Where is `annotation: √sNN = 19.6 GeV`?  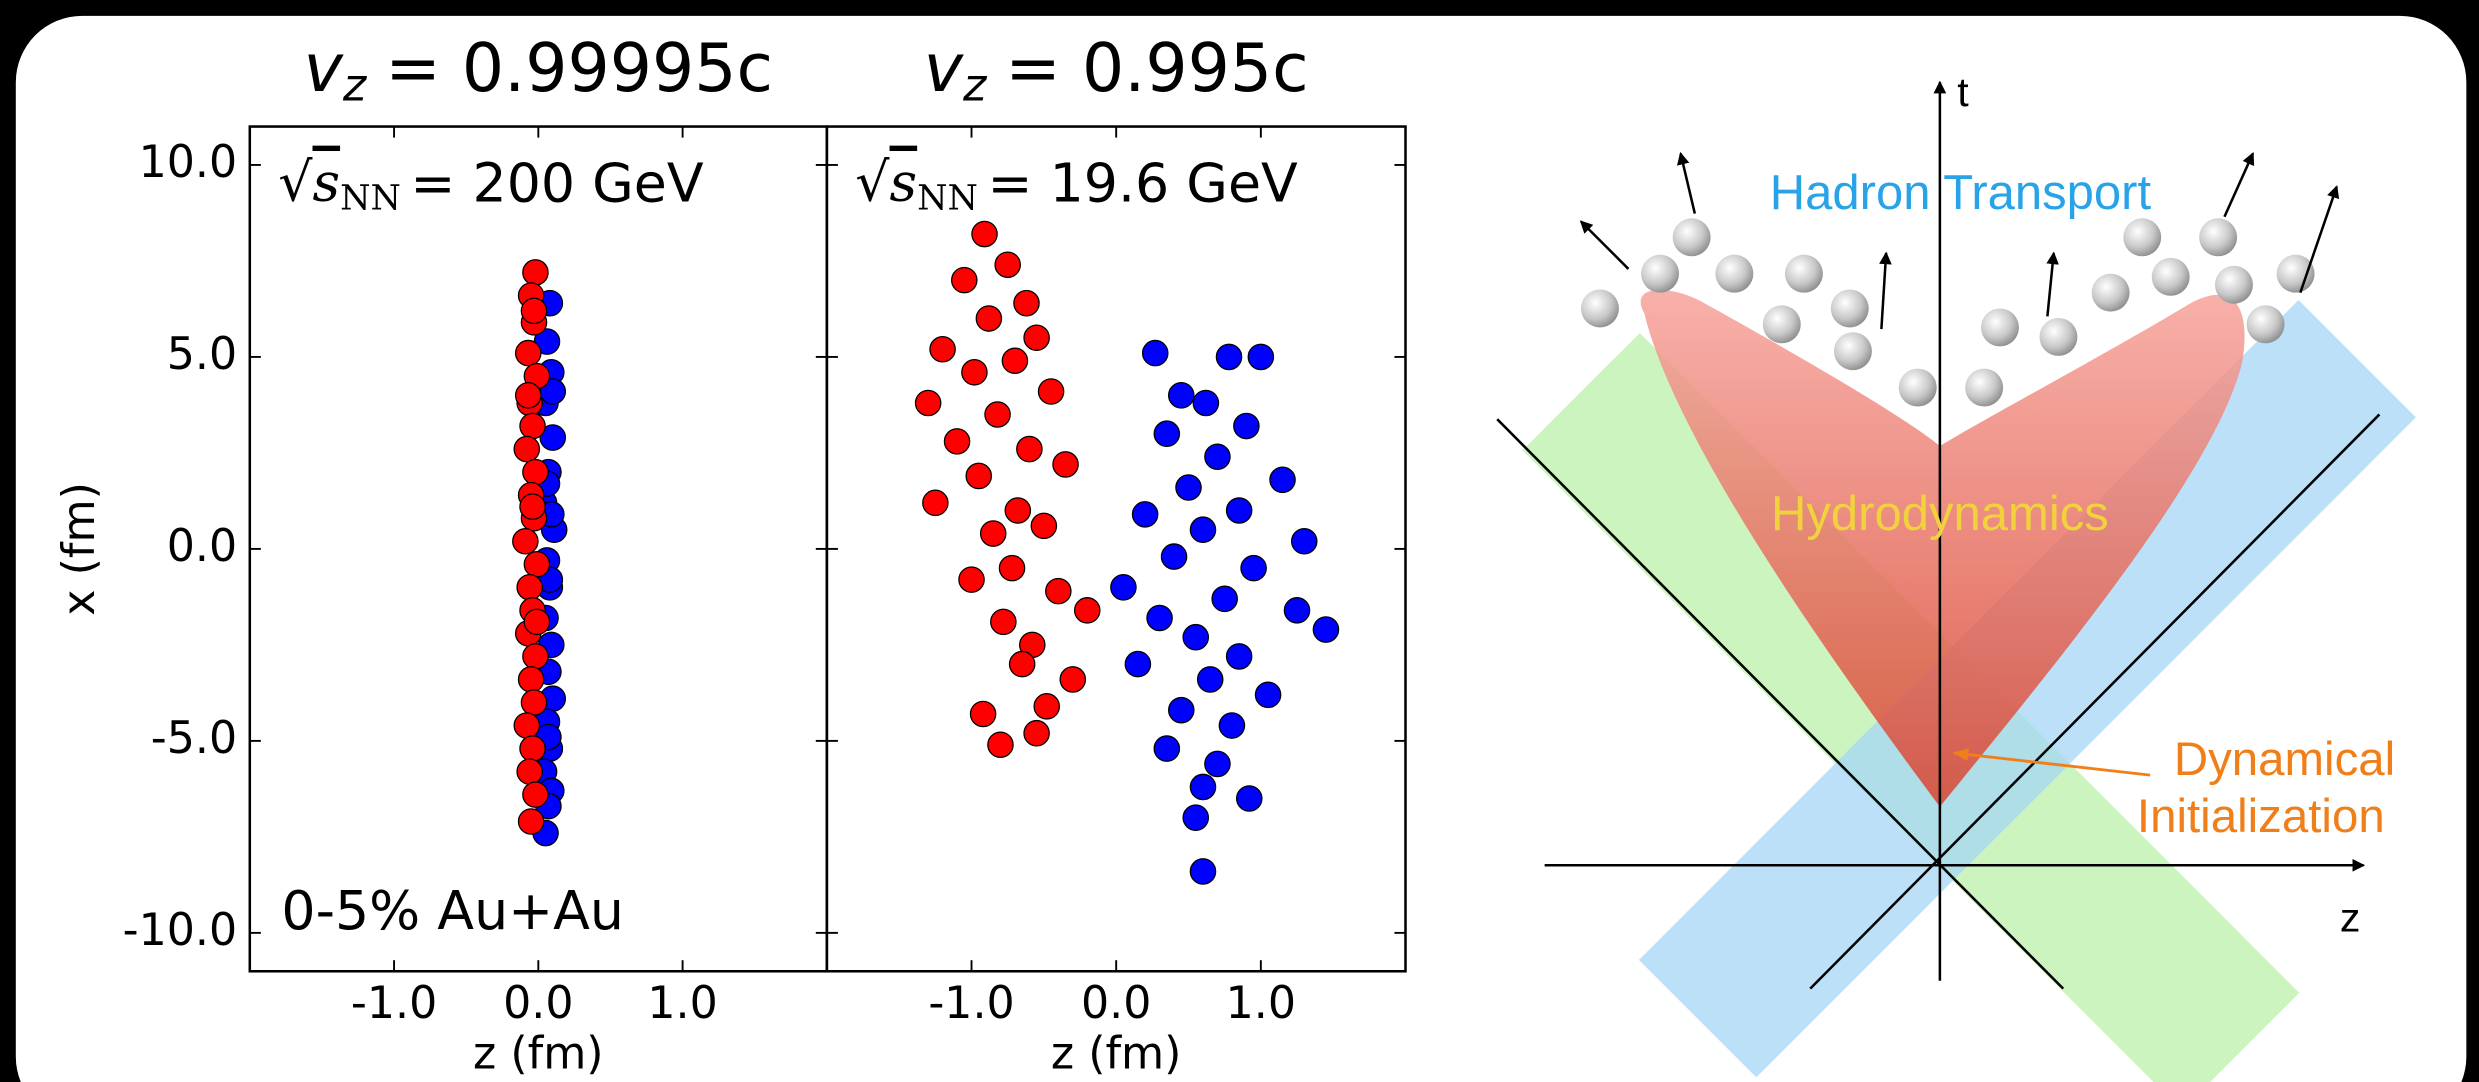 annotation: √sNN = 19.6 GeV is located at coordinates (1076, 184).